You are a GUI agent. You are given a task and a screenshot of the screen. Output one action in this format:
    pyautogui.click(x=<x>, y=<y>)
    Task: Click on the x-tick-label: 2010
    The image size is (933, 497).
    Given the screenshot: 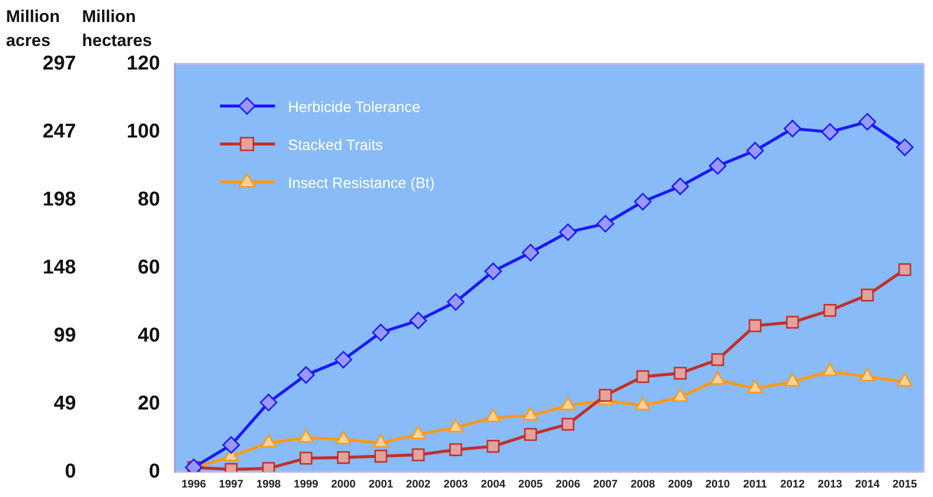 What is the action you would take?
    pyautogui.click(x=717, y=484)
    